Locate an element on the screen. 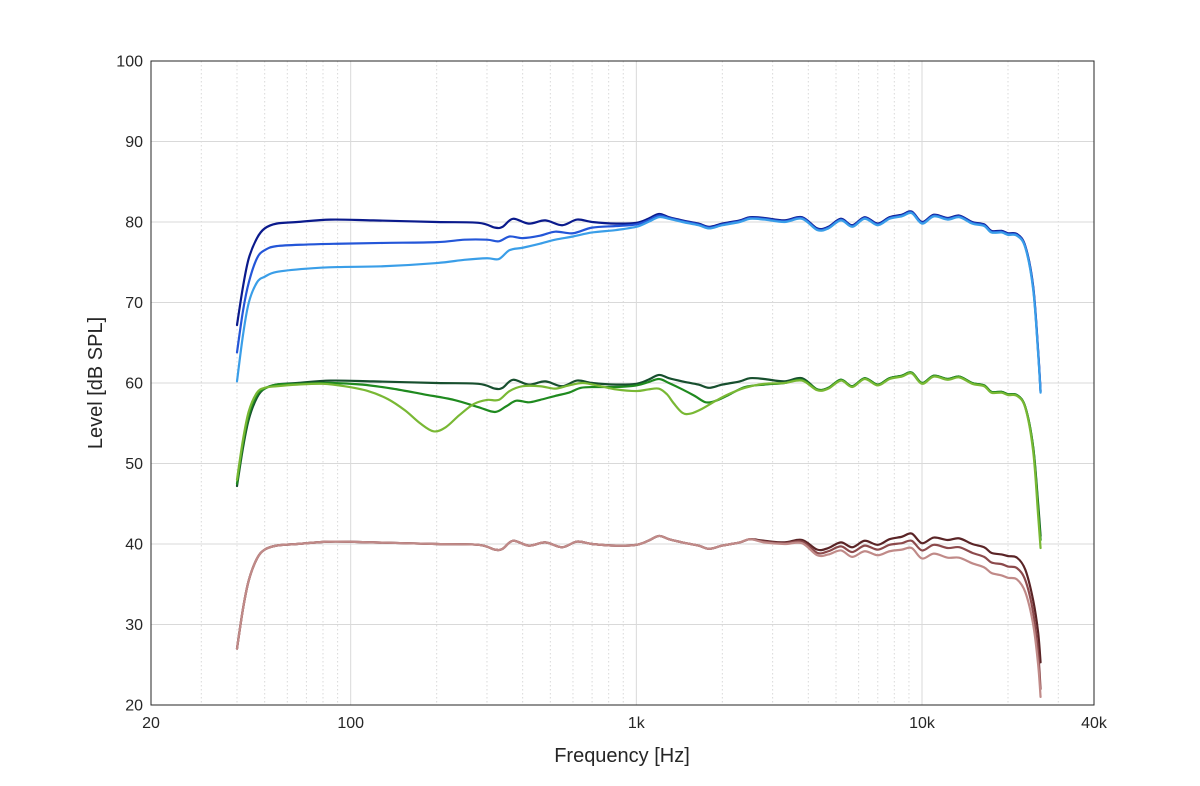  x-tick-labels: 20 100 1k 10k 40k is located at coordinates (625, 723).